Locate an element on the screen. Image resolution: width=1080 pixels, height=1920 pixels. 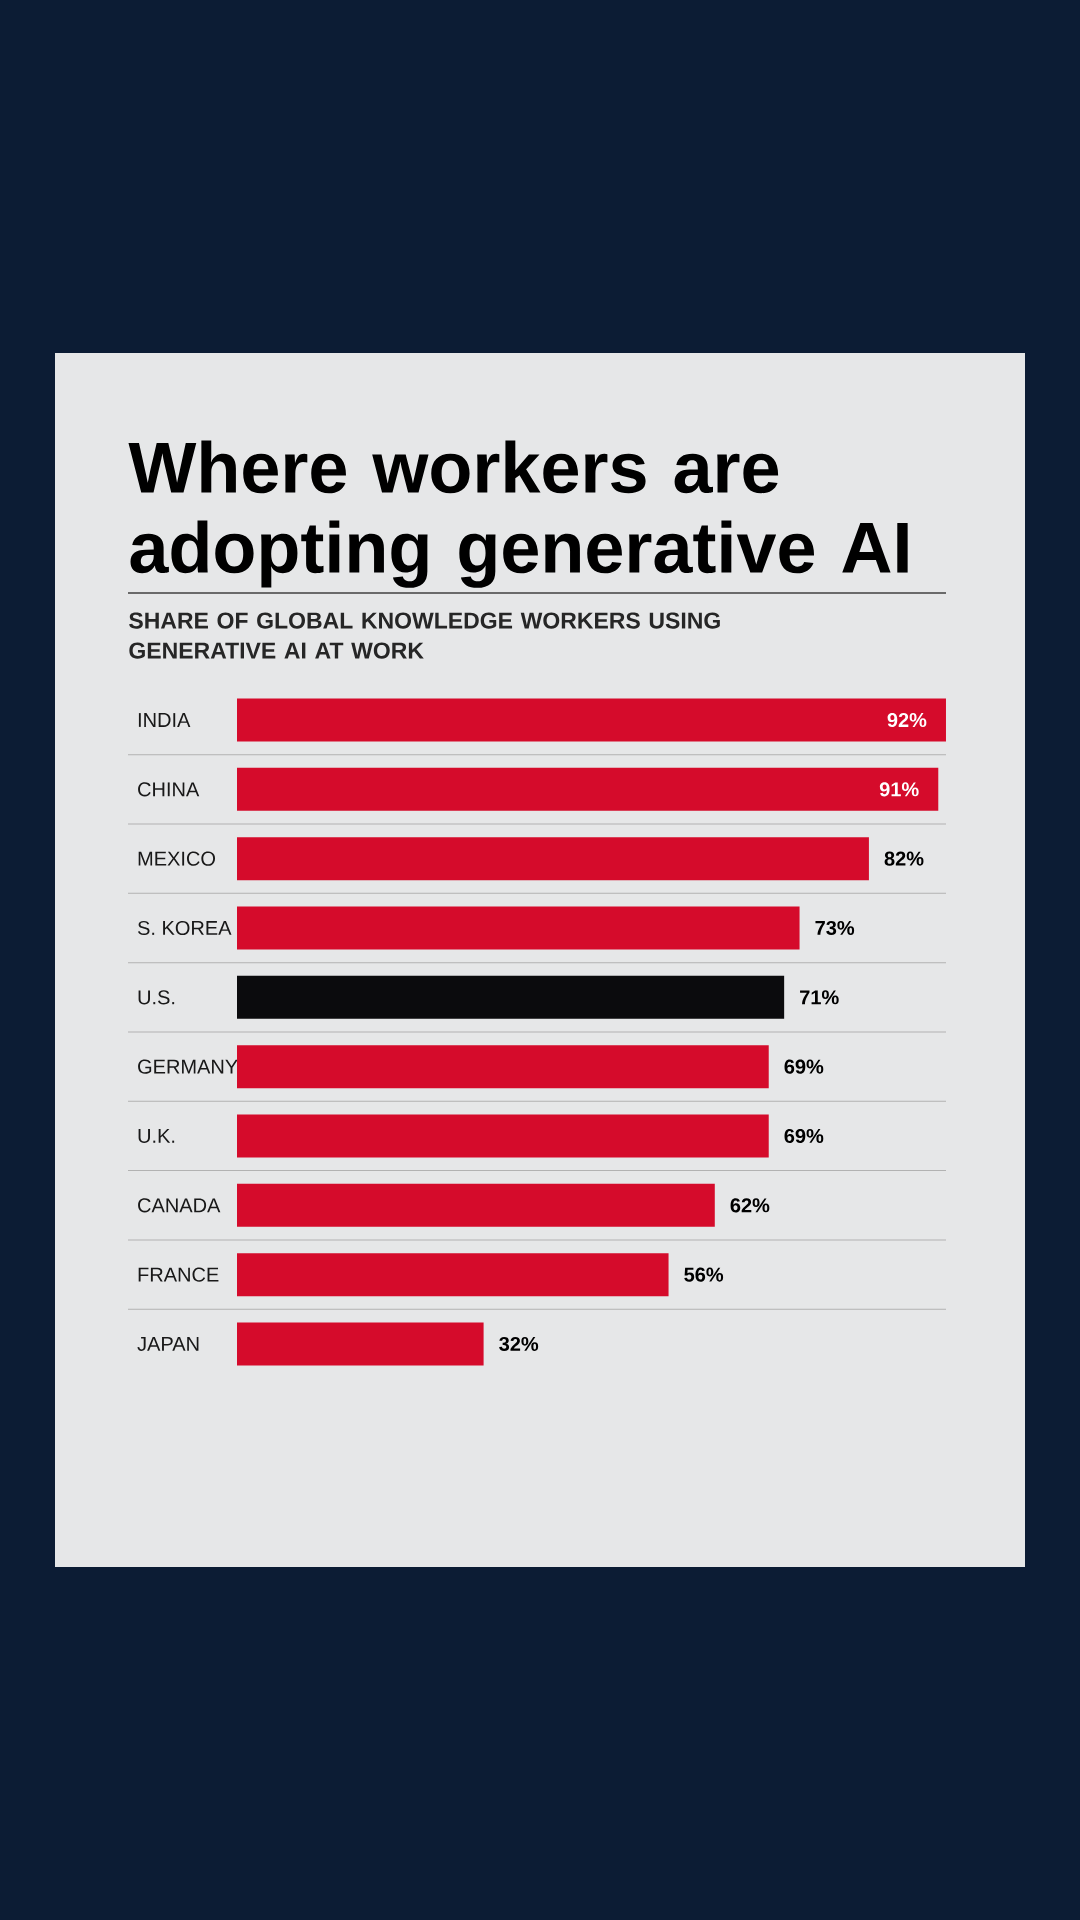
y-tick-label: FRANCE is located at coordinates (178, 1274).